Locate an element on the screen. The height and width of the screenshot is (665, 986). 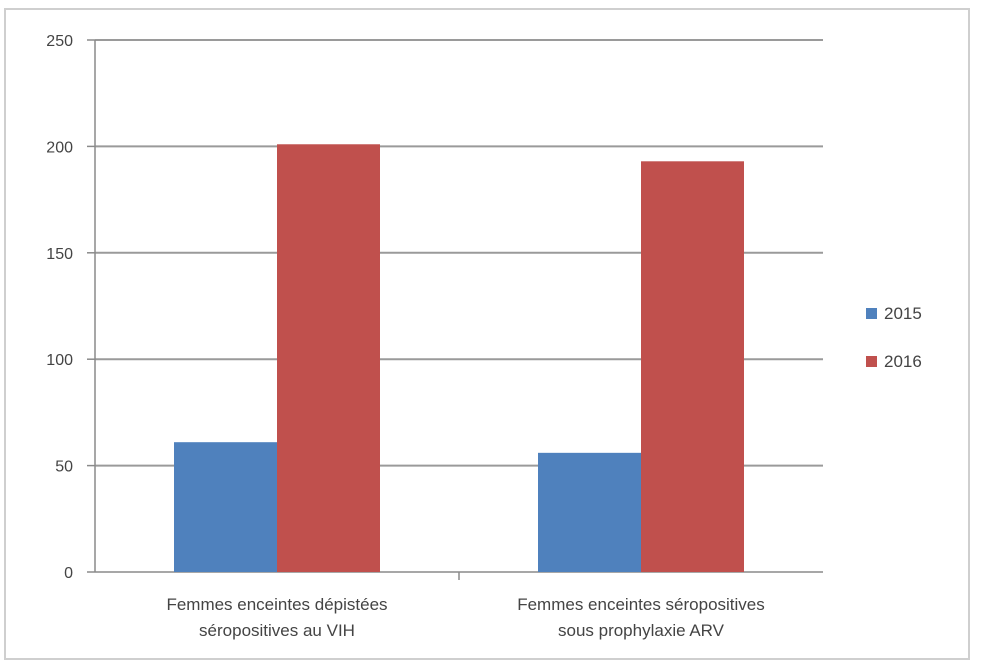
legend-label-2015: 2015 is located at coordinates (903, 313).